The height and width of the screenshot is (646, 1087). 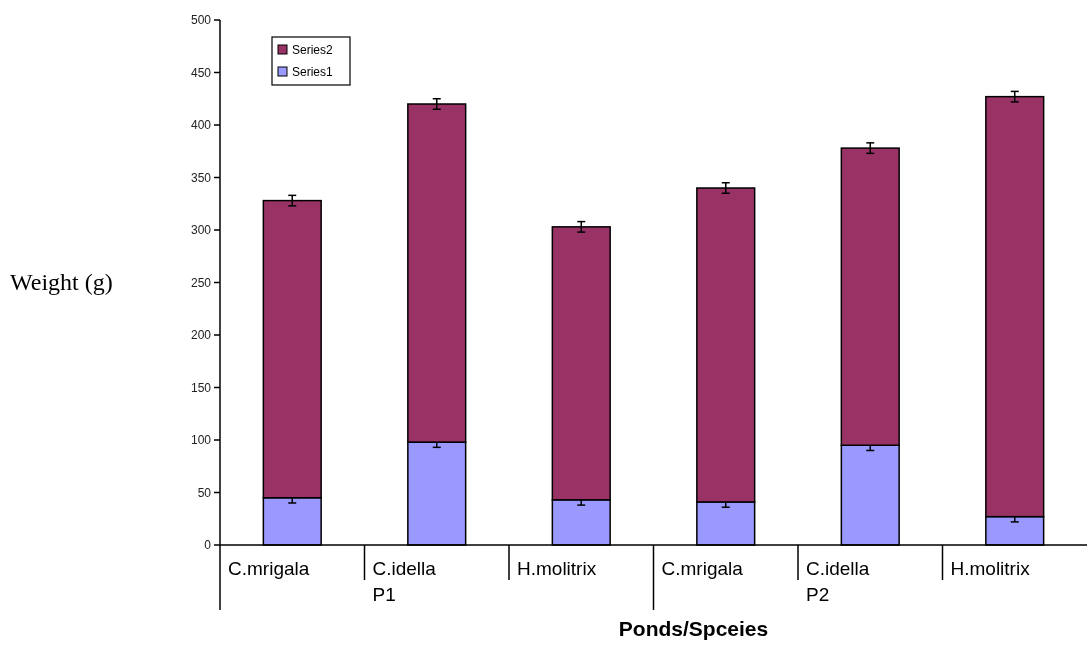 I want to click on legend-label: Series1, so click(x=313, y=72).